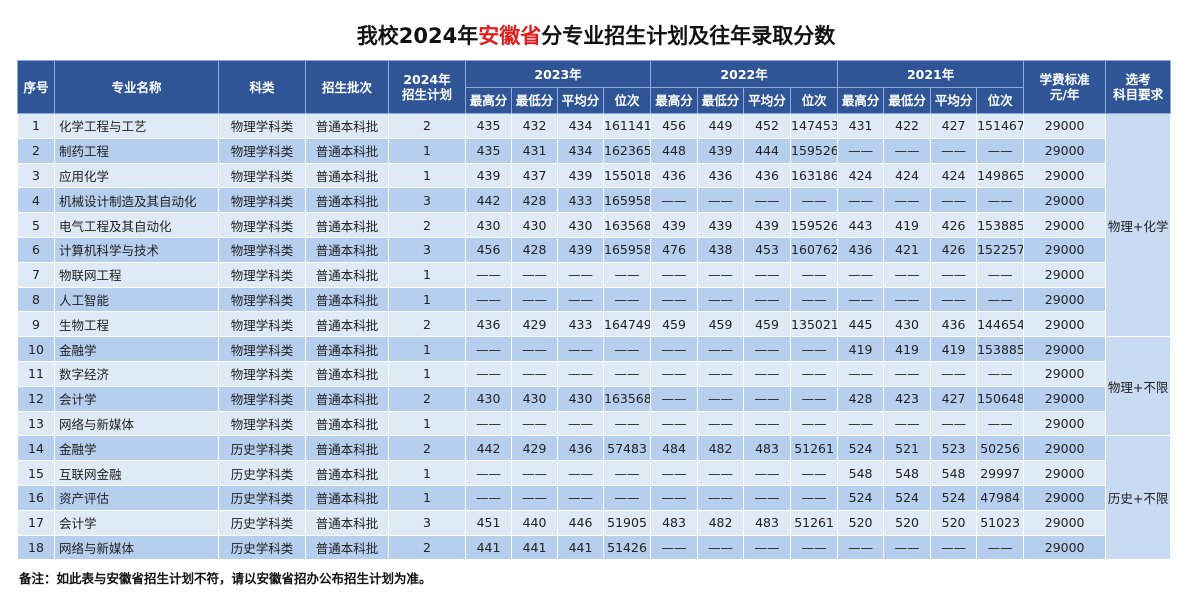 This screenshot has width=1192, height=603. I want to click on major-name: 化学工程与工艺, so click(136, 126).